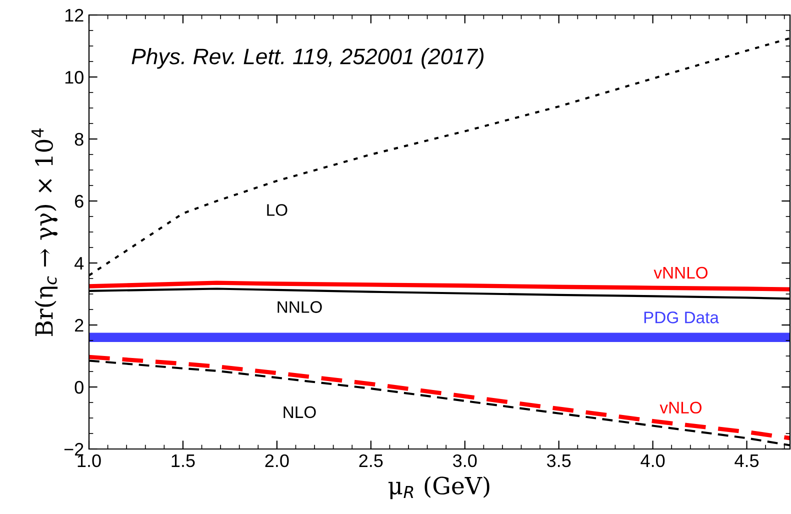 This screenshot has width=791, height=514. What do you see at coordinates (79, 201) in the screenshot?
I see `y-tick-label: 6` at bounding box center [79, 201].